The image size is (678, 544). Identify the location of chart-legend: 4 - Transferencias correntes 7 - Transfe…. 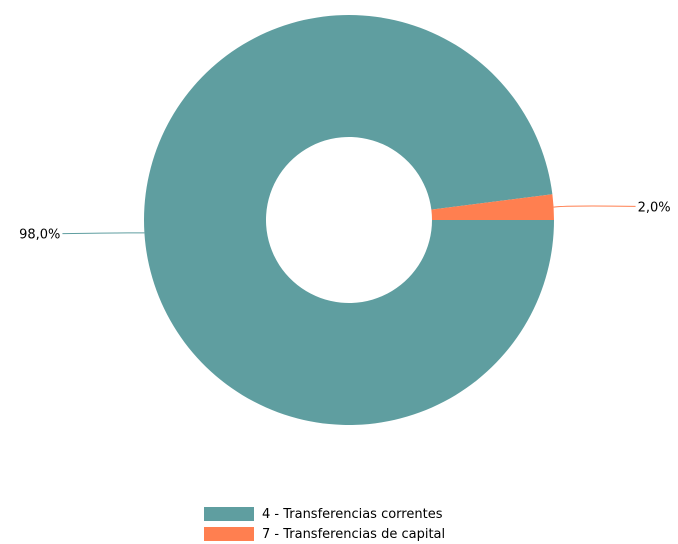
(364, 524).